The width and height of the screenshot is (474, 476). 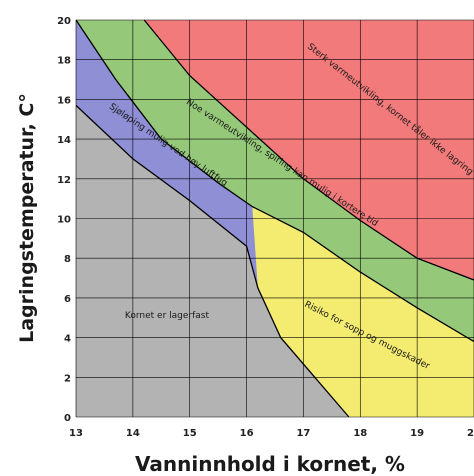 What do you see at coordinates (64, 61) in the screenshot?
I see `y-tick-label: 18` at bounding box center [64, 61].